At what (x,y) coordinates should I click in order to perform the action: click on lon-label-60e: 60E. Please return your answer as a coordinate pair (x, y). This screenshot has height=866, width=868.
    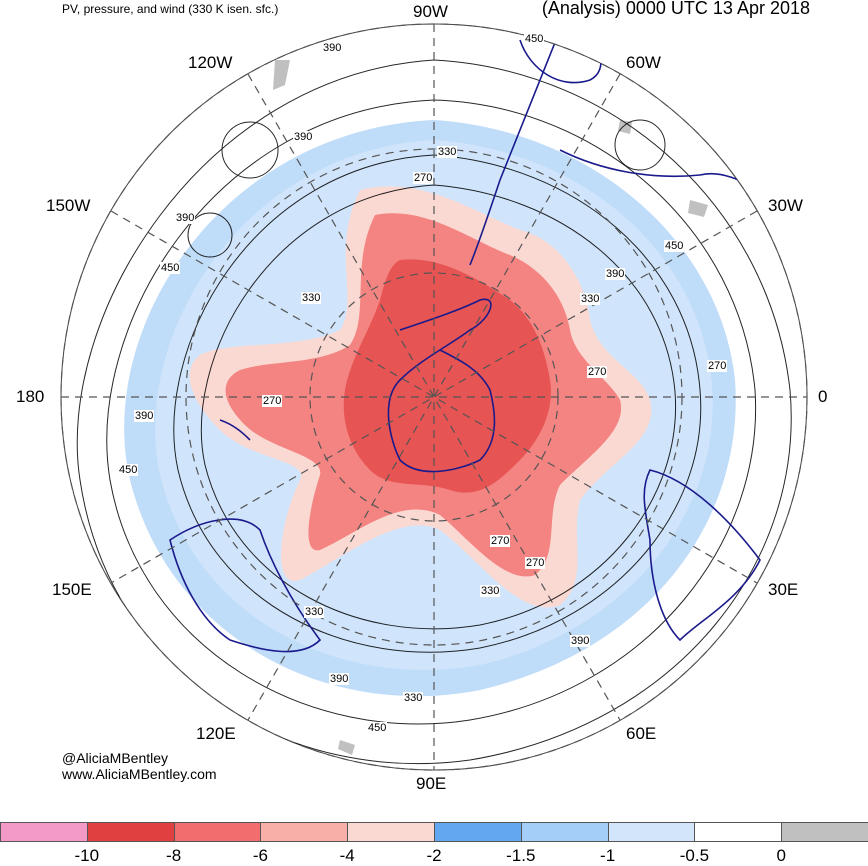
    Looking at the image, I should click on (641, 733).